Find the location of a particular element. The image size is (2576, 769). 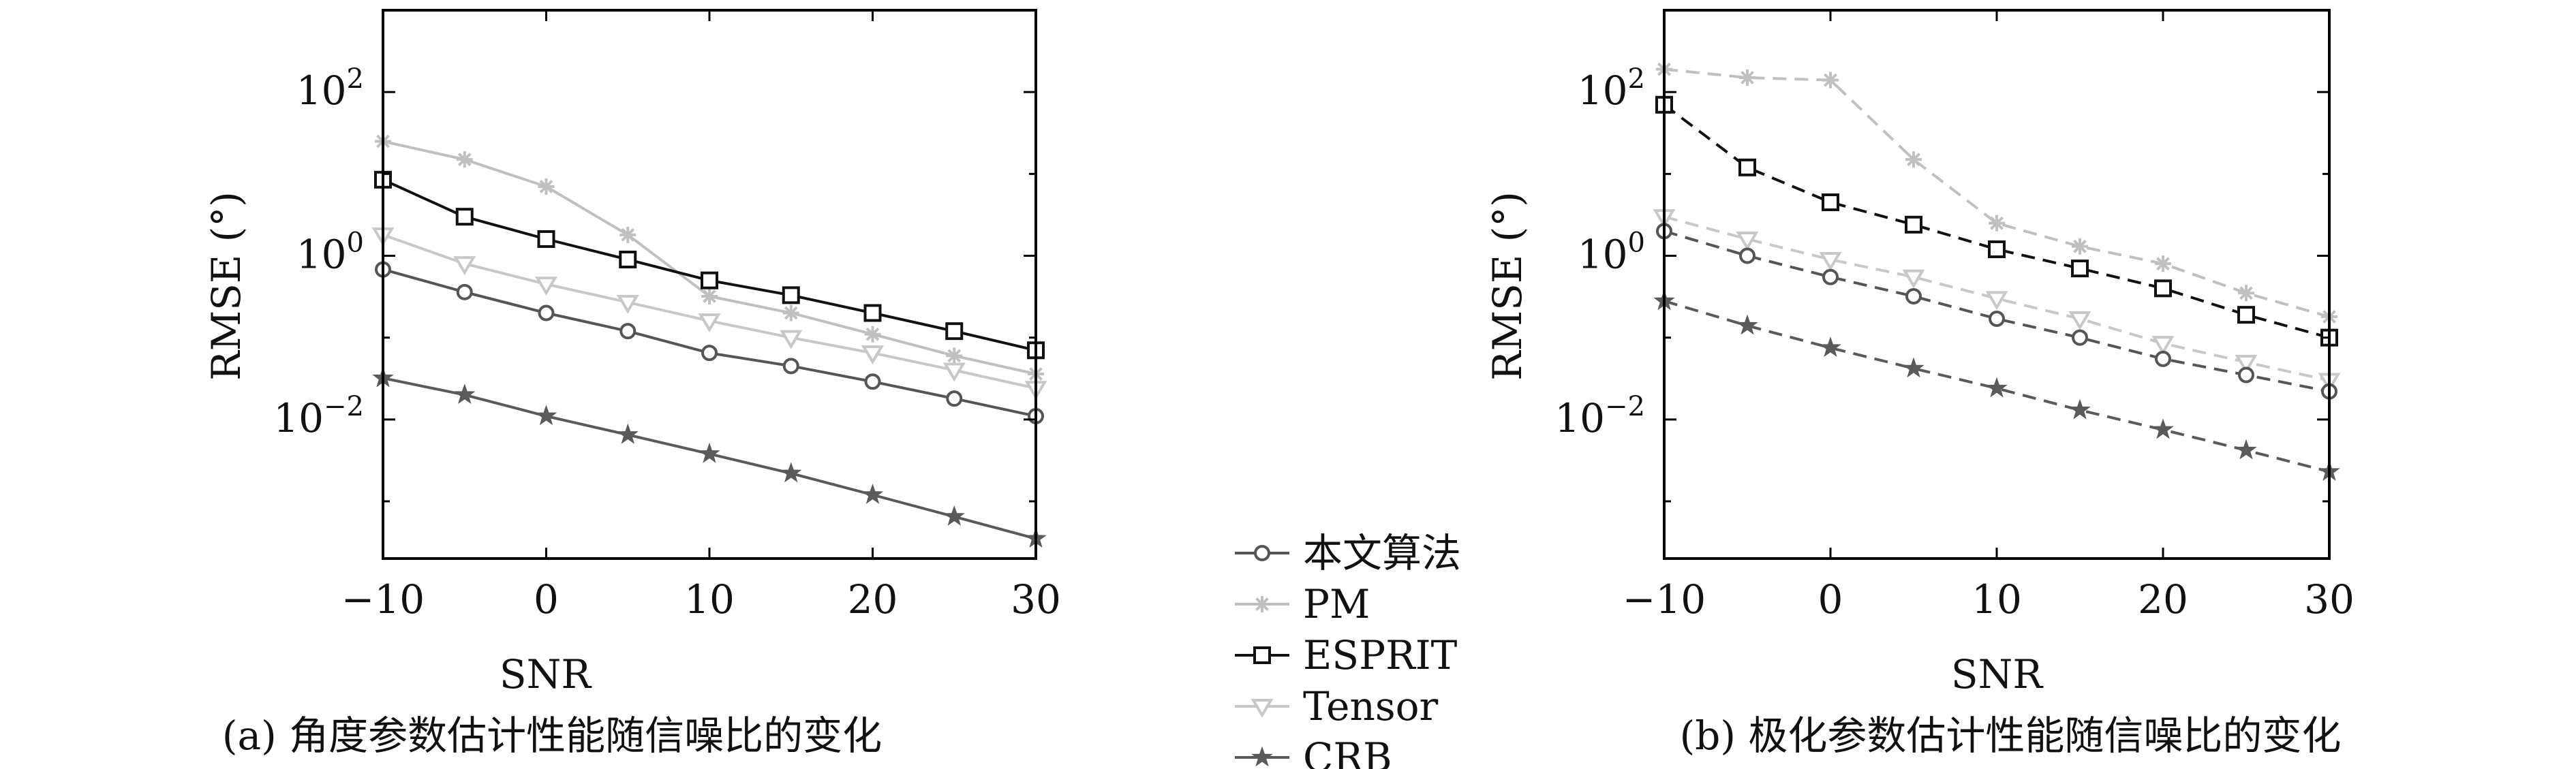

panel-b-proposed-line is located at coordinates (1996, 311).